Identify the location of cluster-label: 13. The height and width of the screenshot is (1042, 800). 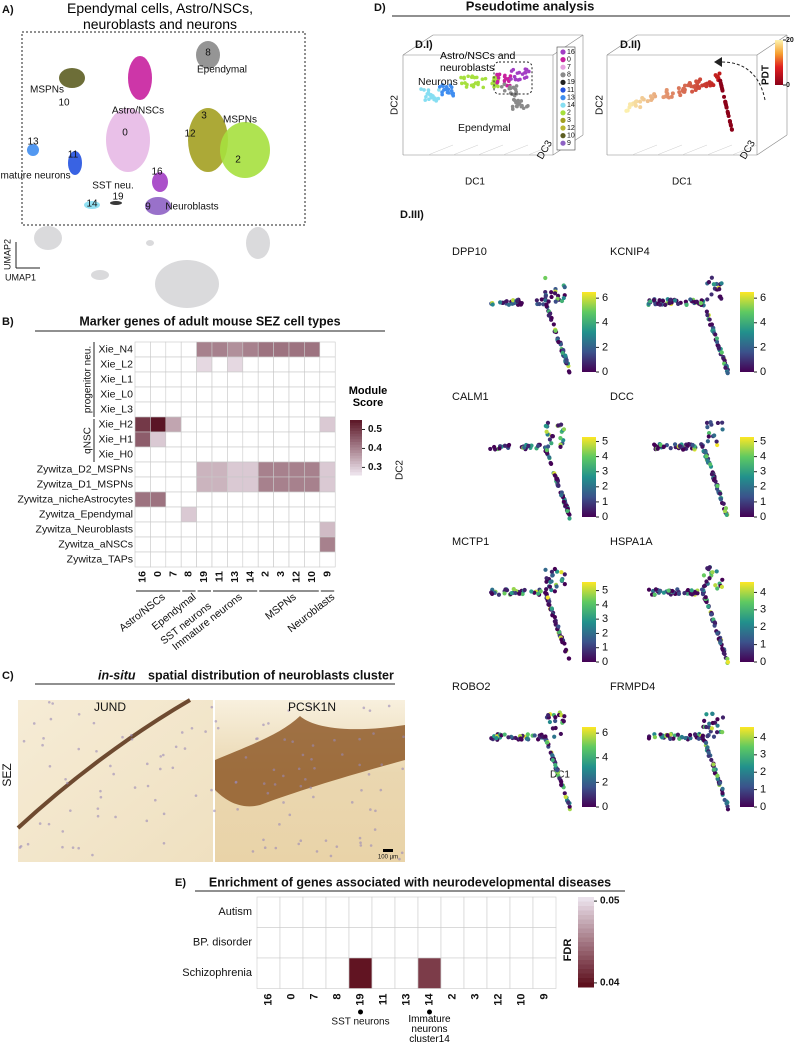
(33, 142).